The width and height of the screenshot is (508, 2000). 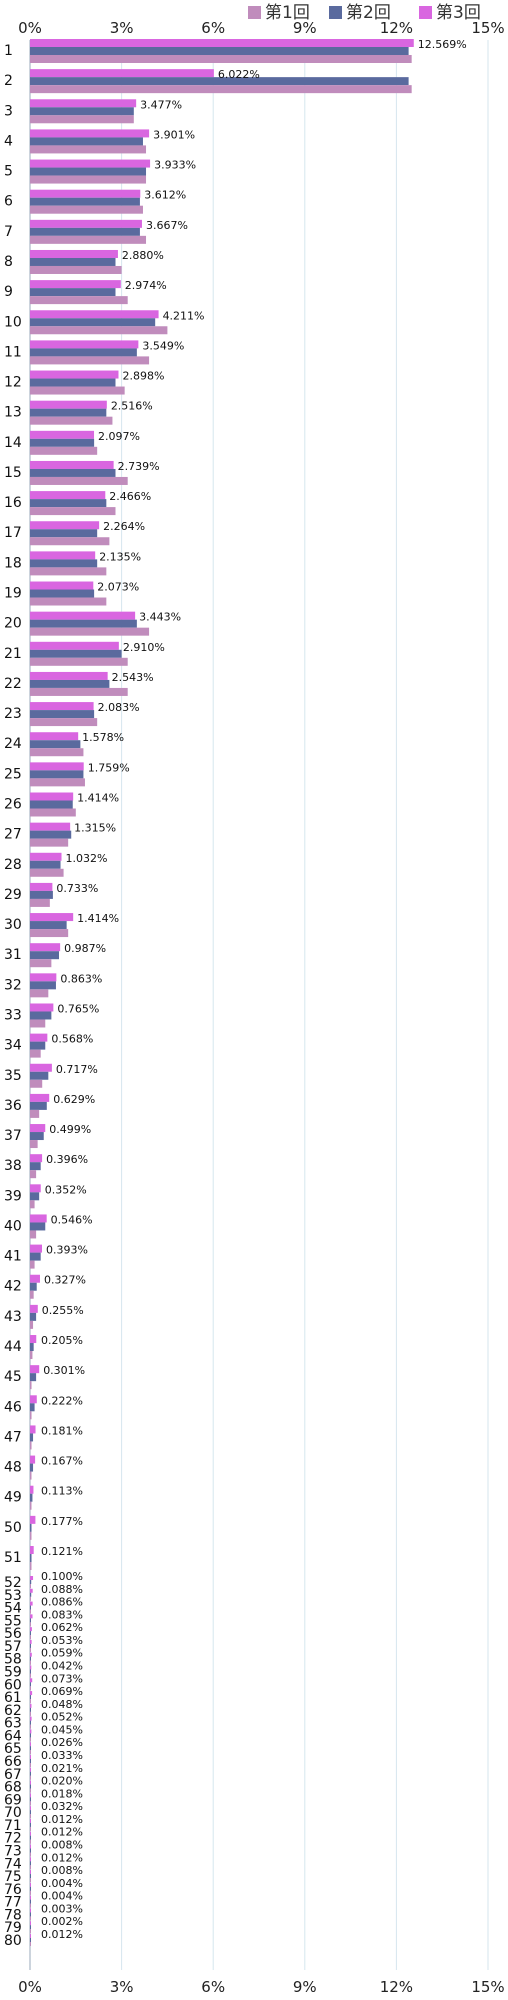 What do you see at coordinates (184, 315) in the screenshot?
I see `data-label: 4.211%` at bounding box center [184, 315].